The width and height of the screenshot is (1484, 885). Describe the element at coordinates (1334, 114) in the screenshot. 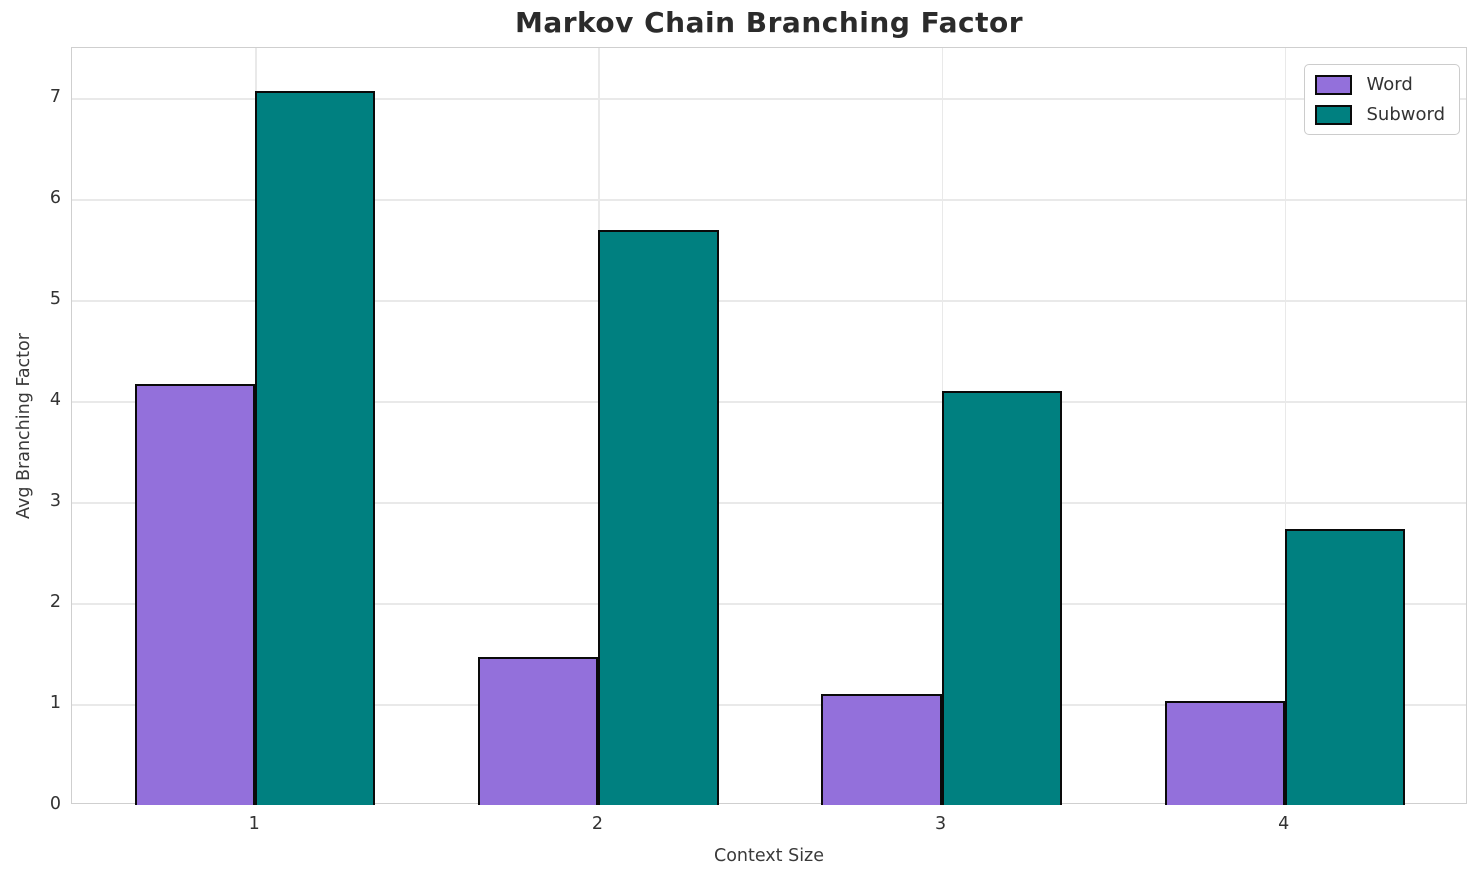

I see `legend-swatch-subword` at that location.